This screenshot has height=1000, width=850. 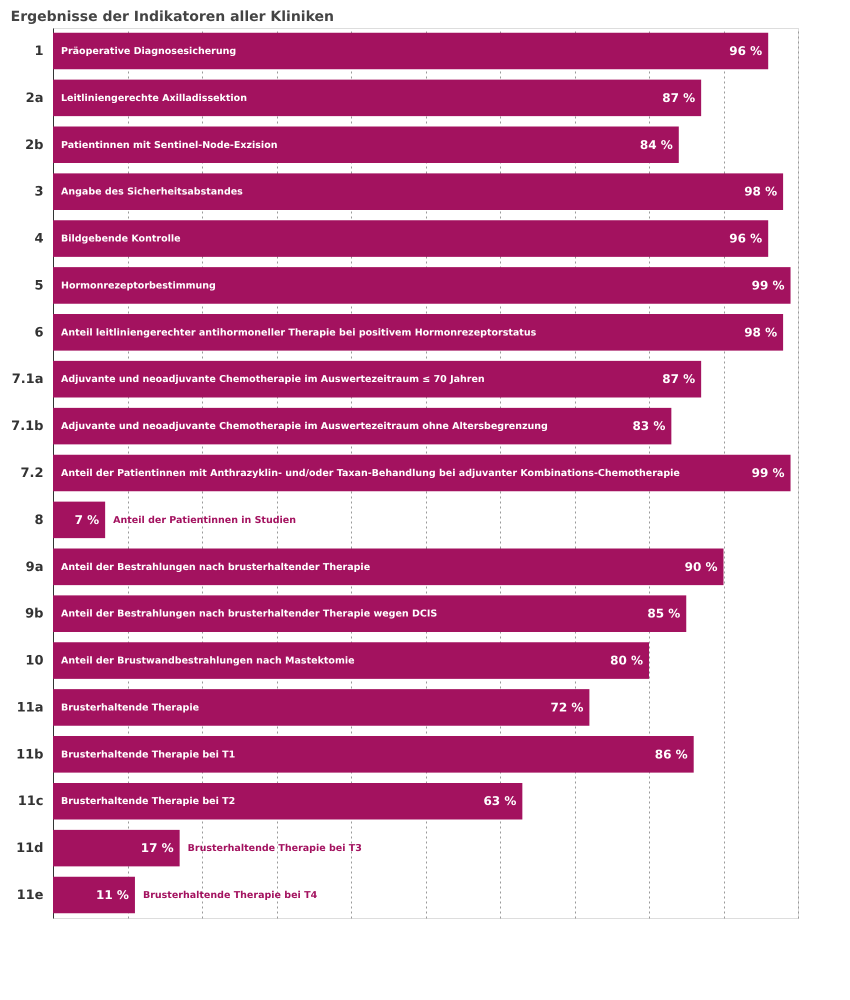 What do you see at coordinates (30, 754) in the screenshot?
I see `y-tick-label: 11b` at bounding box center [30, 754].